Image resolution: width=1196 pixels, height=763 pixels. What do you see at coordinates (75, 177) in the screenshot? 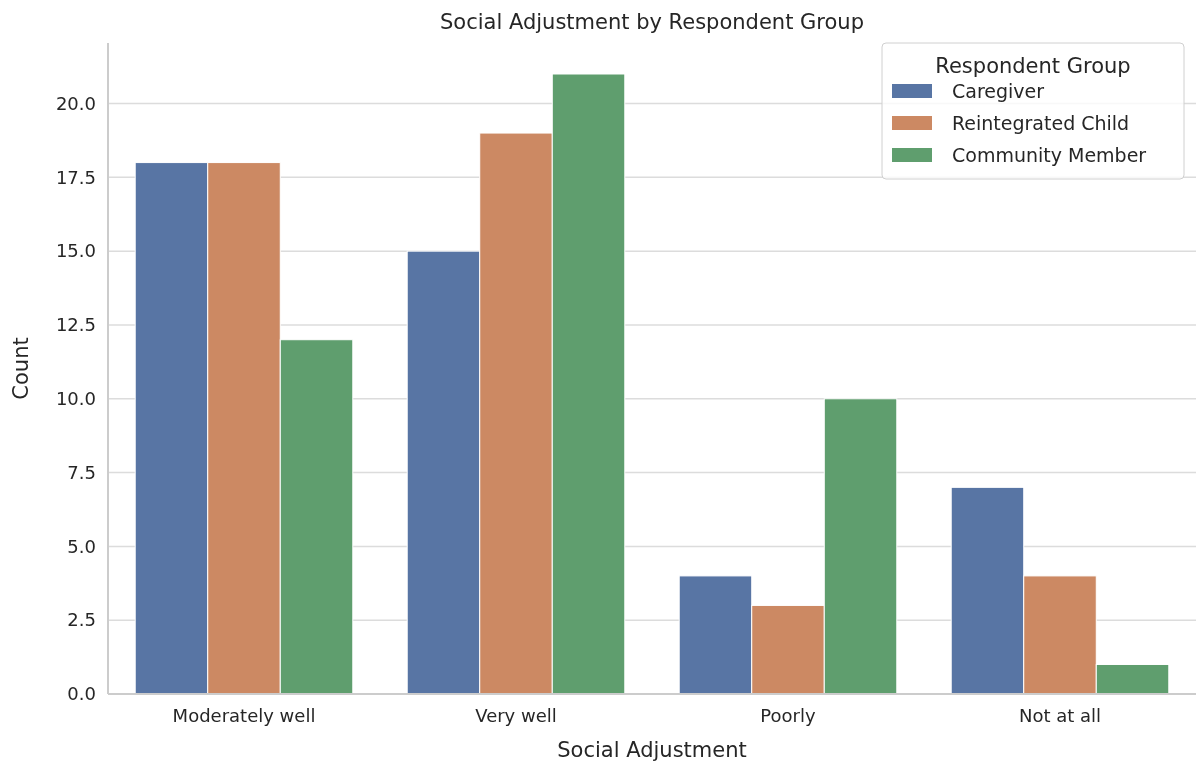
I see `y-tick-label: 17.5` at bounding box center [75, 177].